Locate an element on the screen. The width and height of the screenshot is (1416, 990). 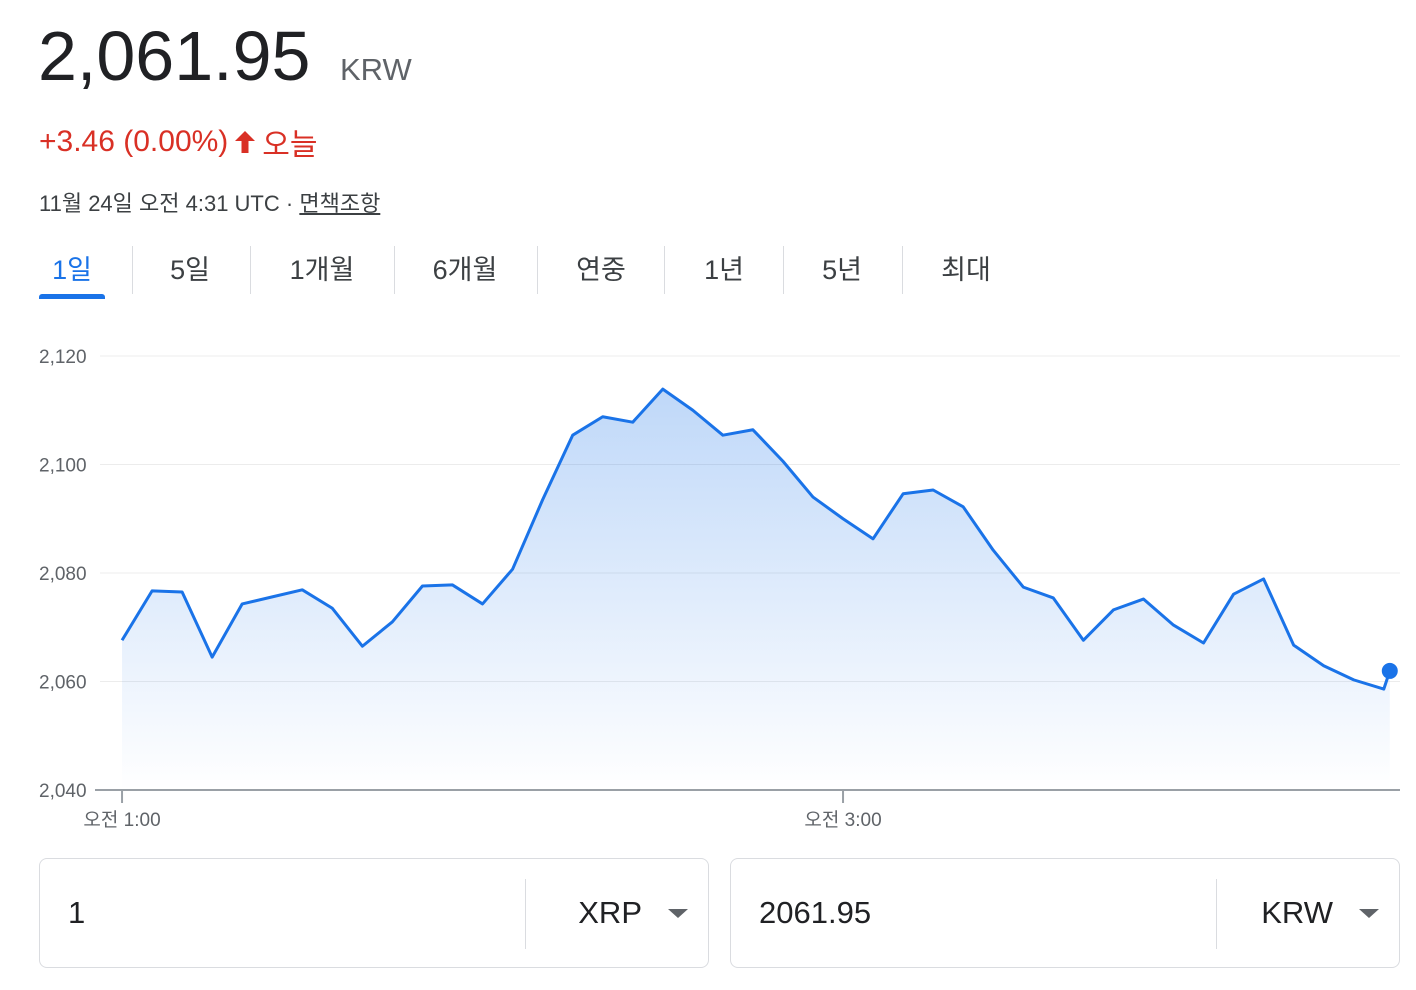
range-tab: 1개월 is located at coordinates (322, 270).